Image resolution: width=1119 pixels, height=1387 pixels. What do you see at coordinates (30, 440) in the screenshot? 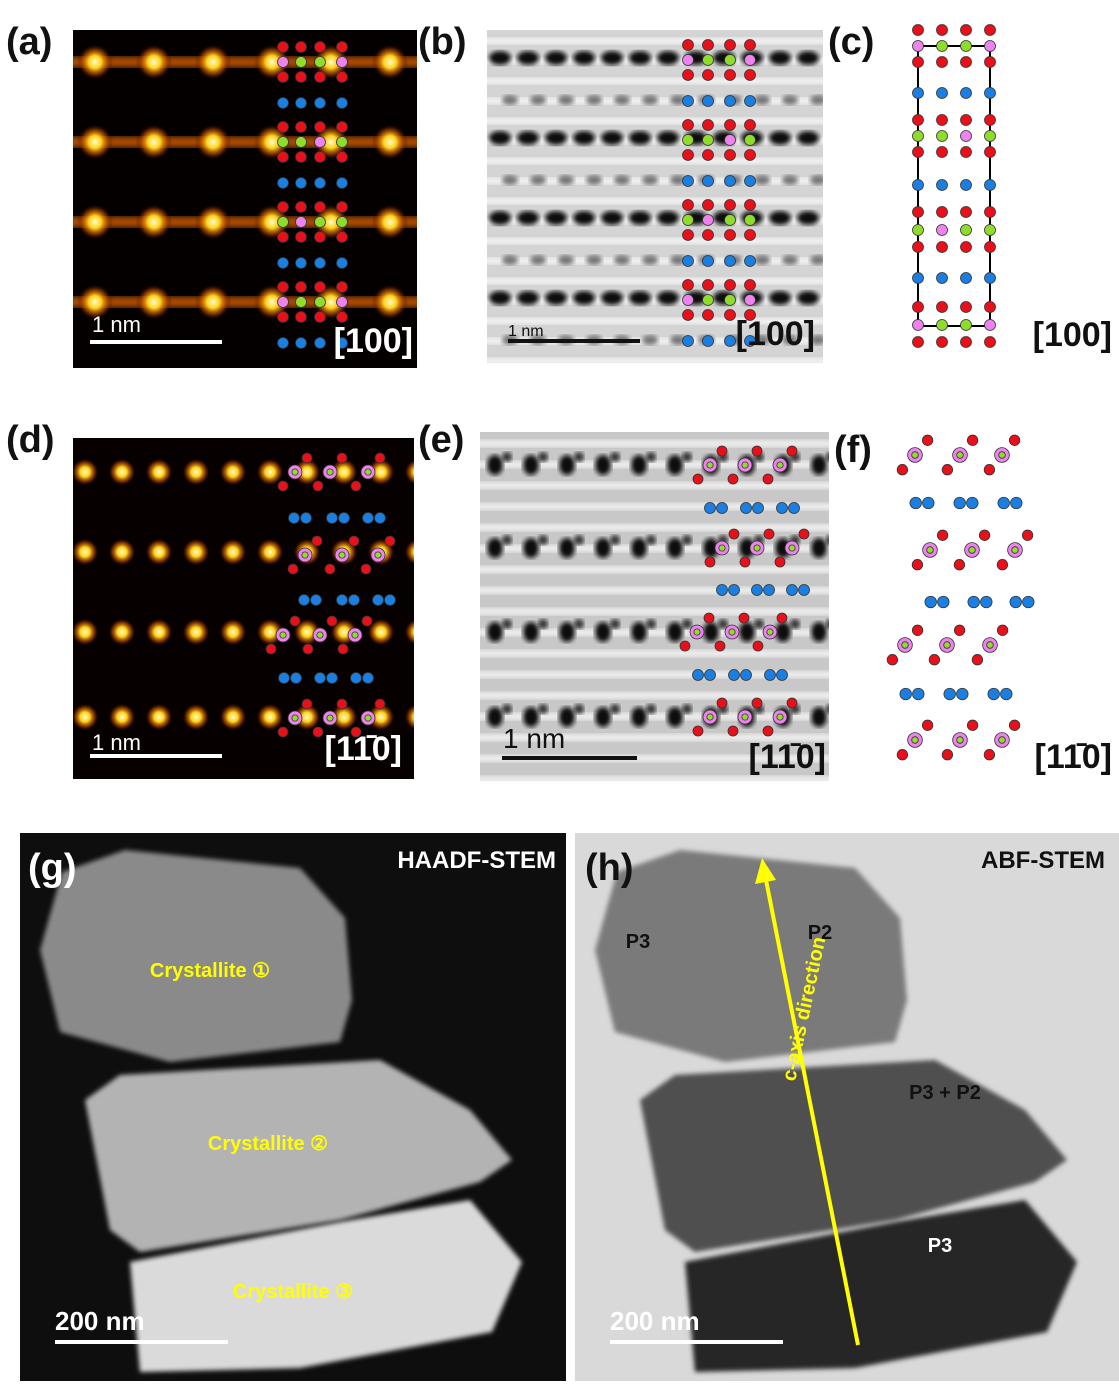
I see `panel-label: (d)` at bounding box center [30, 440].